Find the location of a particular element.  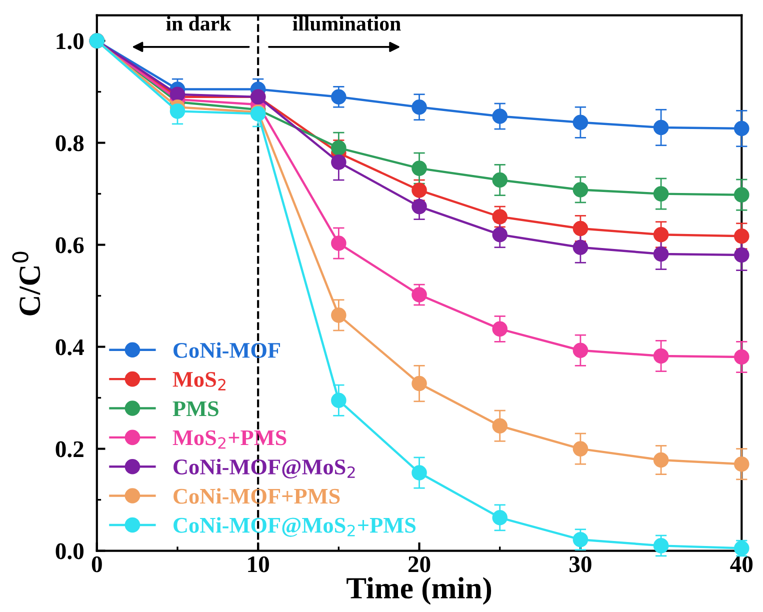

y-axis-title: C/C$^{0}$ is located at coordinates (26, 284).